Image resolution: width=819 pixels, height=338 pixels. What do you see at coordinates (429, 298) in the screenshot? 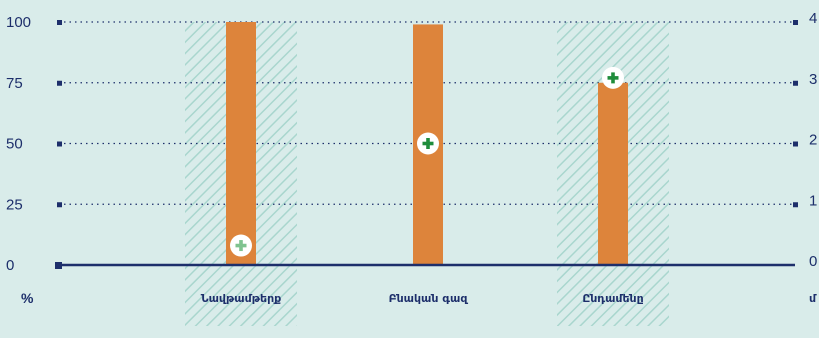
I see `x-category-label: Բնական գազ` at bounding box center [429, 298].